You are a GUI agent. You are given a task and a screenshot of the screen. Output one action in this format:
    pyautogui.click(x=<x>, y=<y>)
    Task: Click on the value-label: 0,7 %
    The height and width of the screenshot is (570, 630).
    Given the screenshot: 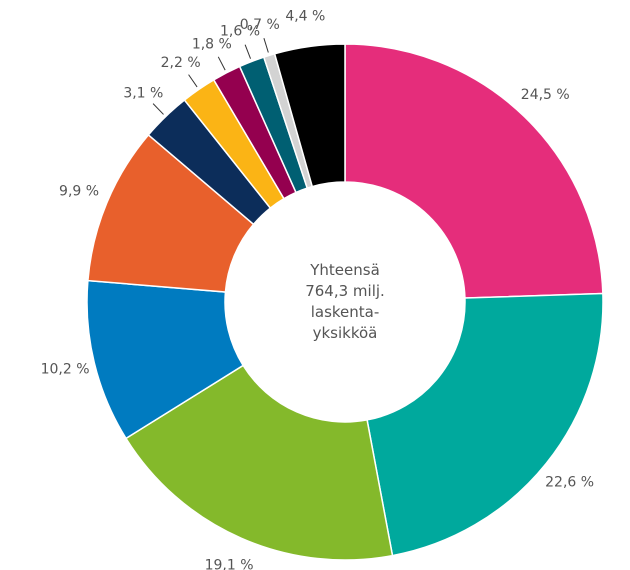 What is the action you would take?
    pyautogui.click(x=260, y=25)
    